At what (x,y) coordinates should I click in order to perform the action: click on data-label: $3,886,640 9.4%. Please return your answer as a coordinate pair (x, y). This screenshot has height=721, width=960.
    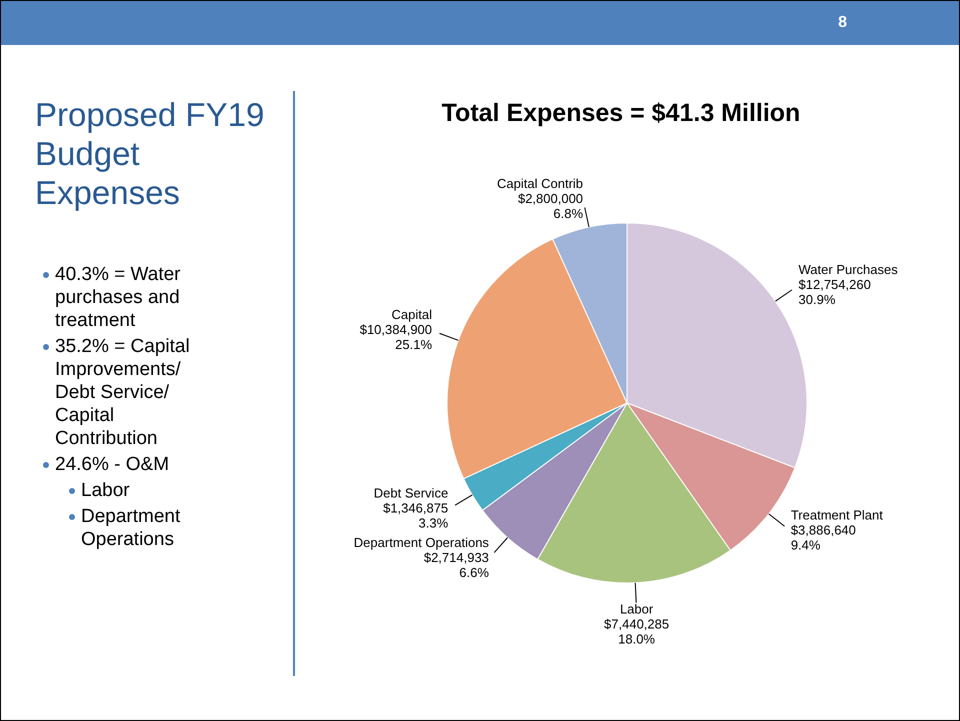
    Looking at the image, I should click on (823, 537).